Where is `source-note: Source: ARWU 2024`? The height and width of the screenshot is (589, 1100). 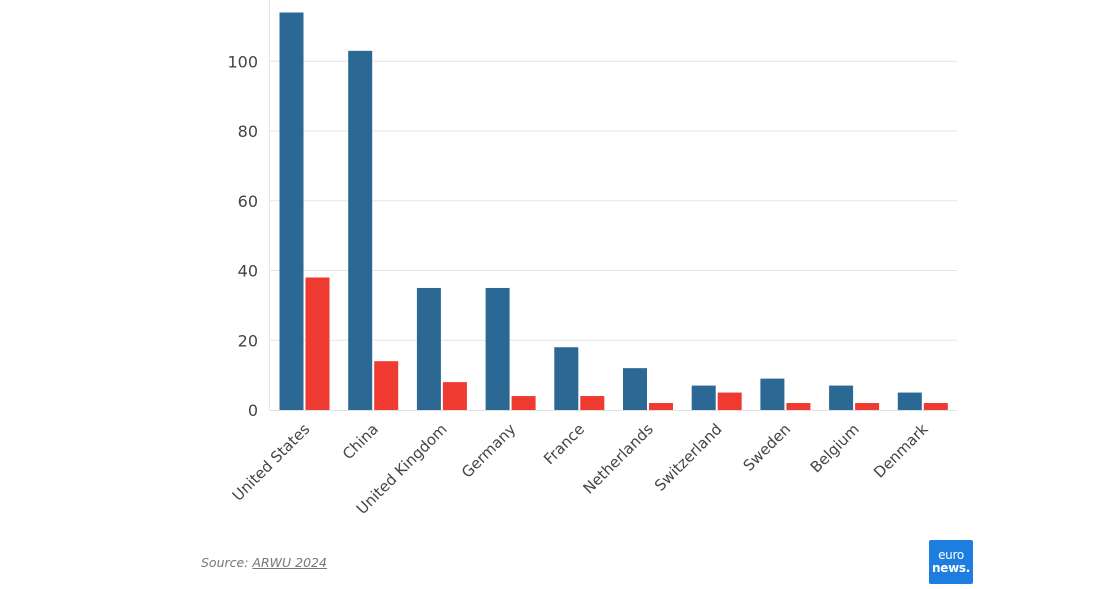 source-note: Source: ARWU 2024 is located at coordinates (264, 562).